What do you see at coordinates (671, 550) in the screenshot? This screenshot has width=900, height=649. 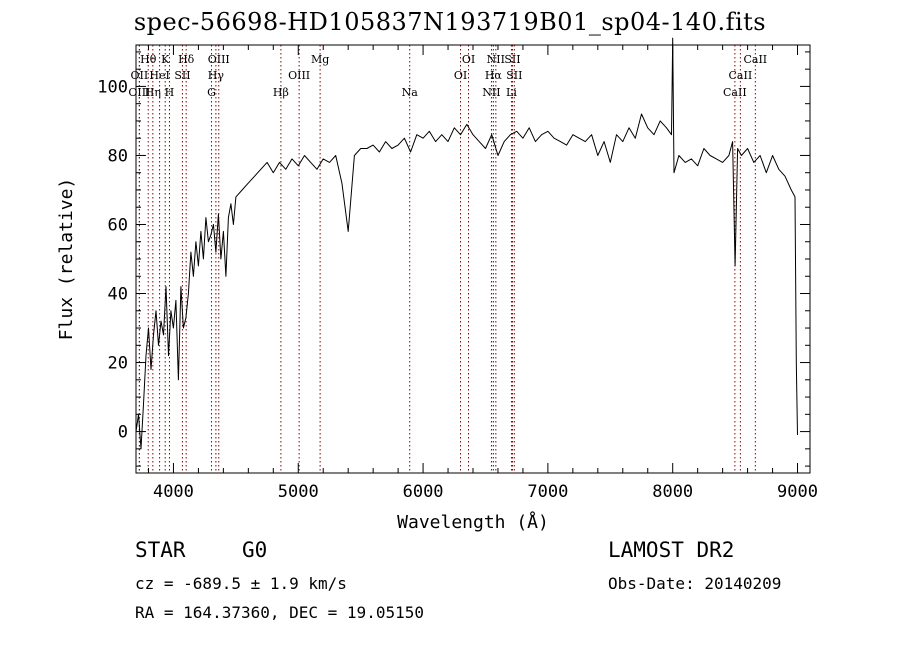 I see `survey-label: LAMOST DR2` at bounding box center [671, 550].